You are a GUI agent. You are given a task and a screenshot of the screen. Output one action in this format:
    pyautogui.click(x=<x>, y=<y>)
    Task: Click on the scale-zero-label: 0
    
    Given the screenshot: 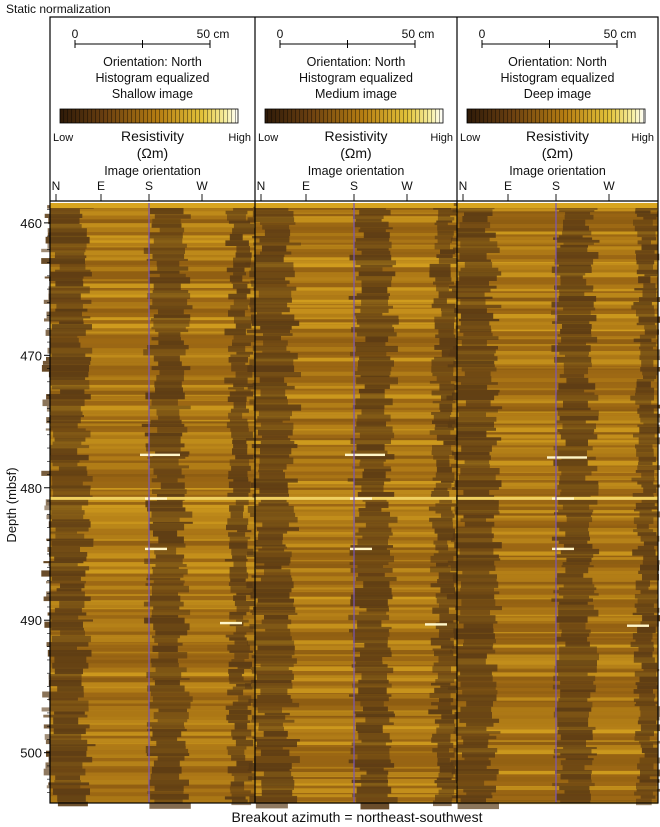 What is the action you would take?
    pyautogui.click(x=482, y=34)
    